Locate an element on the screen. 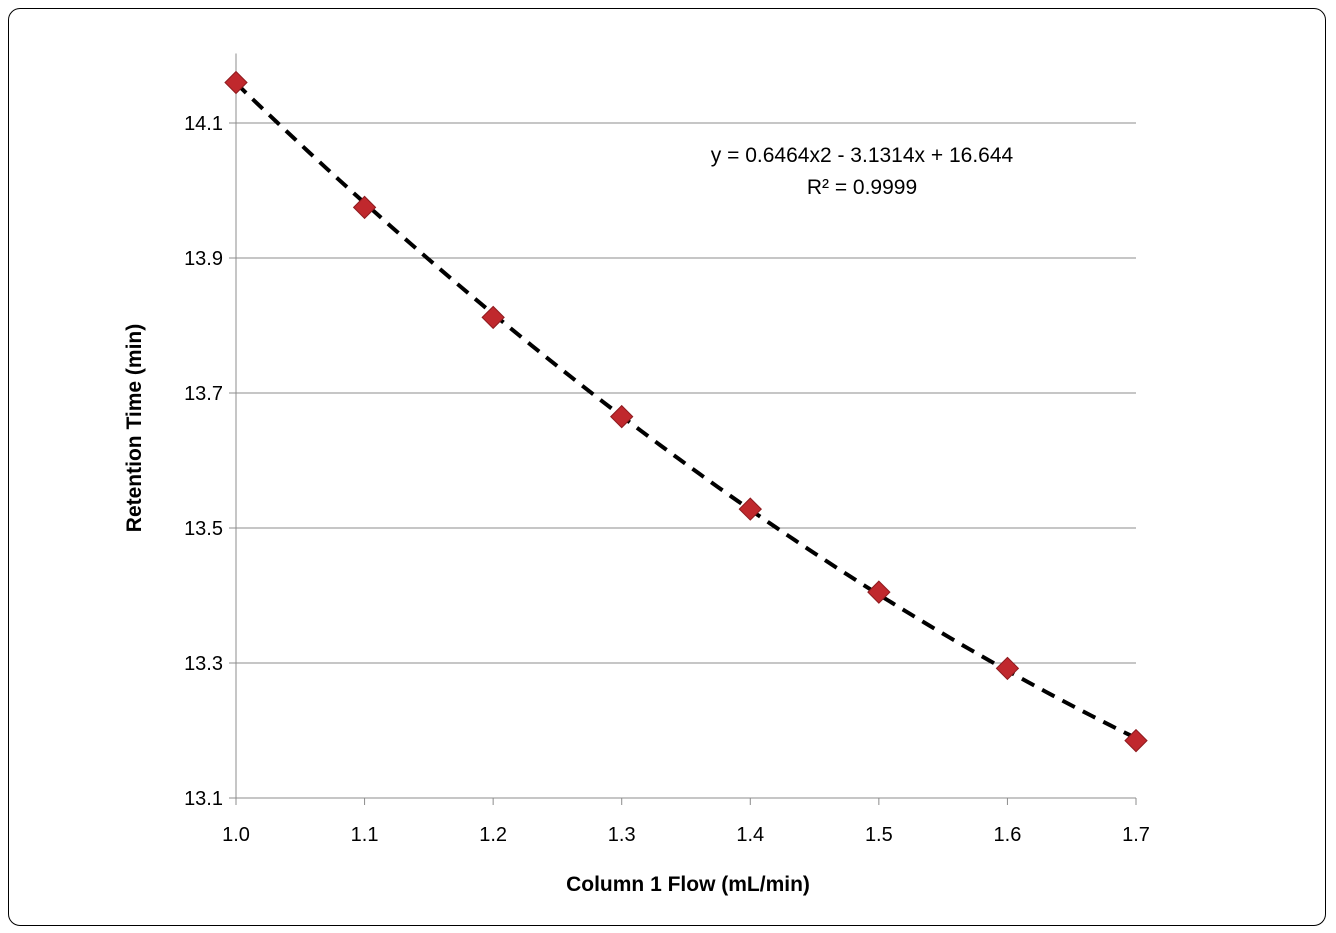 The image size is (1336, 933). y-tick-label: 13.3 is located at coordinates (203, 664).